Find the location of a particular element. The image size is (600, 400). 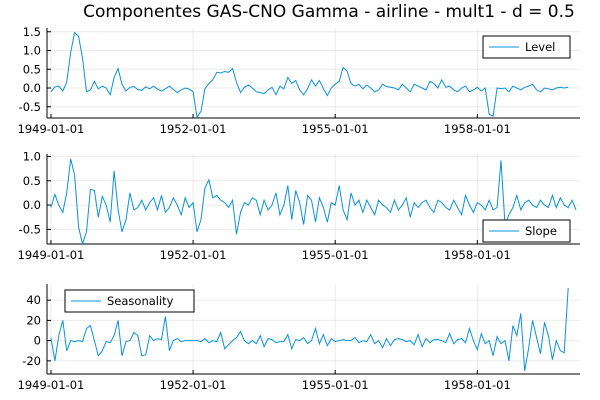

legend-slope: Slope is located at coordinates (526, 231).